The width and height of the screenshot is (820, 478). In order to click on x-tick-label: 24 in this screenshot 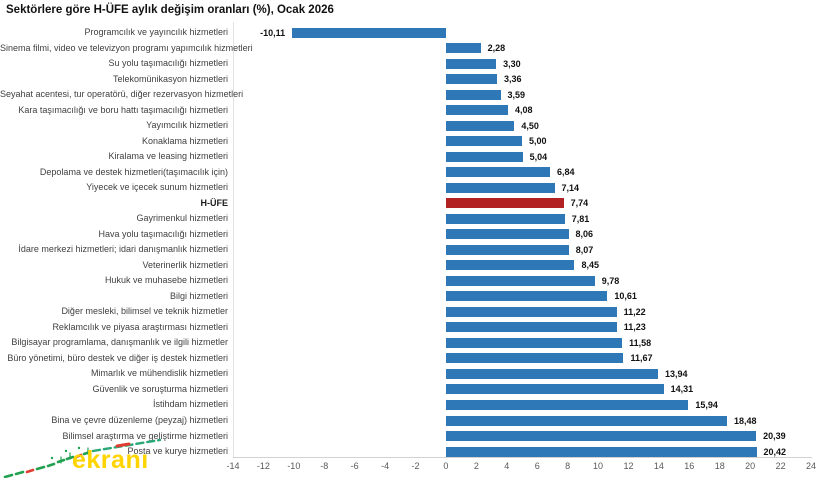, I will do `click(810, 466)`.